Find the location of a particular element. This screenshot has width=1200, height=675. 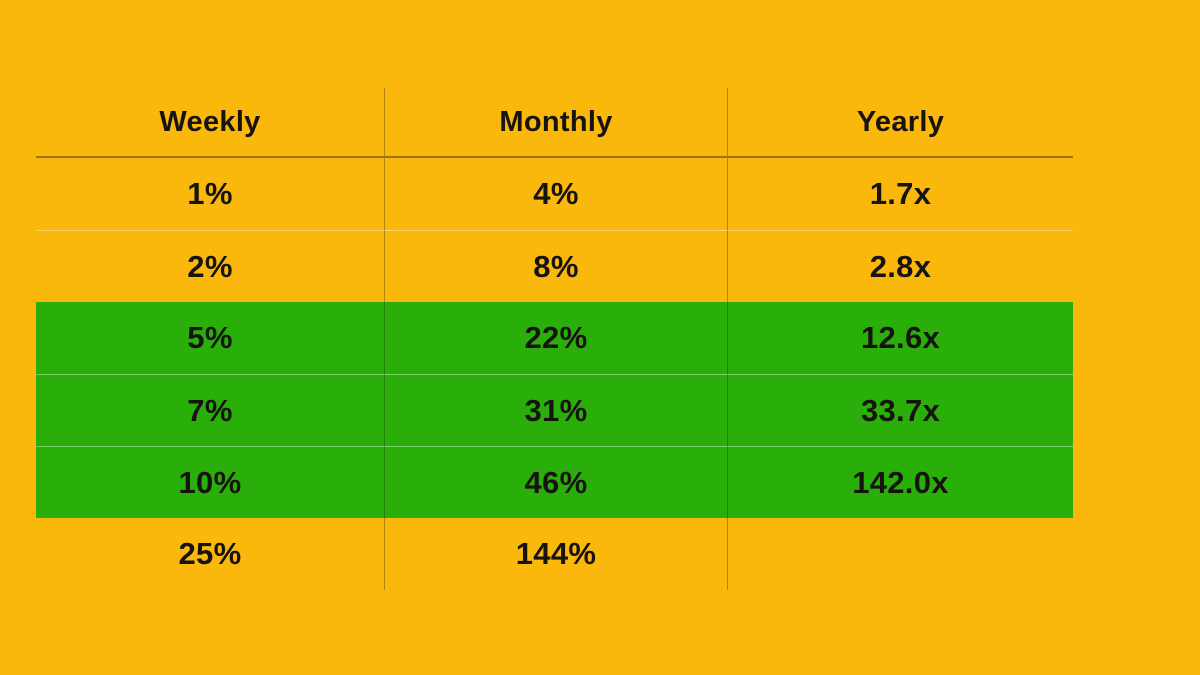

cell-yearly-row3: 12.6x is located at coordinates (900, 338).